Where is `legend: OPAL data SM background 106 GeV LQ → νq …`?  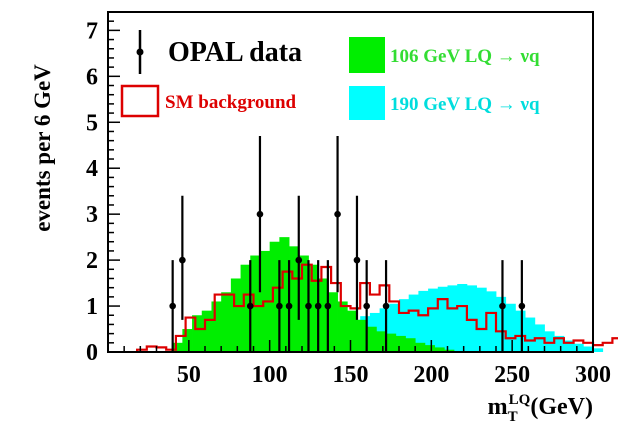
legend: OPAL data SM background 106 GeV LQ → νq … is located at coordinates (330, 75).